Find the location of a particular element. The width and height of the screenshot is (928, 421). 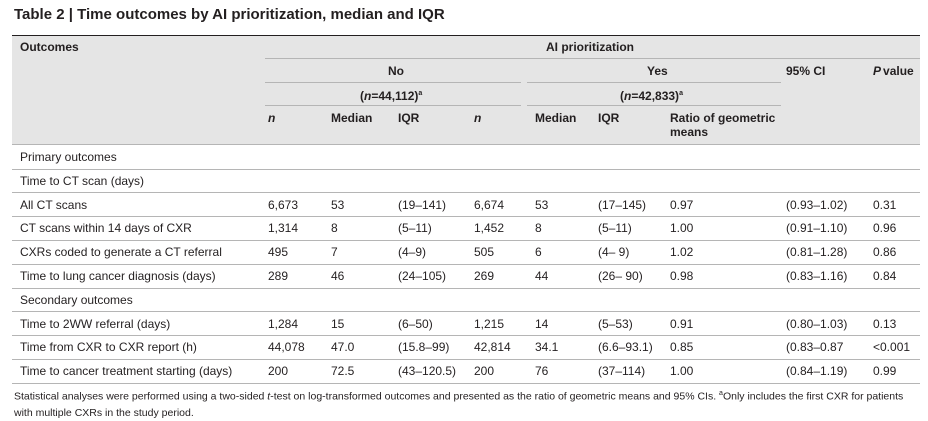

cell: (4–9) is located at coordinates (412, 252).